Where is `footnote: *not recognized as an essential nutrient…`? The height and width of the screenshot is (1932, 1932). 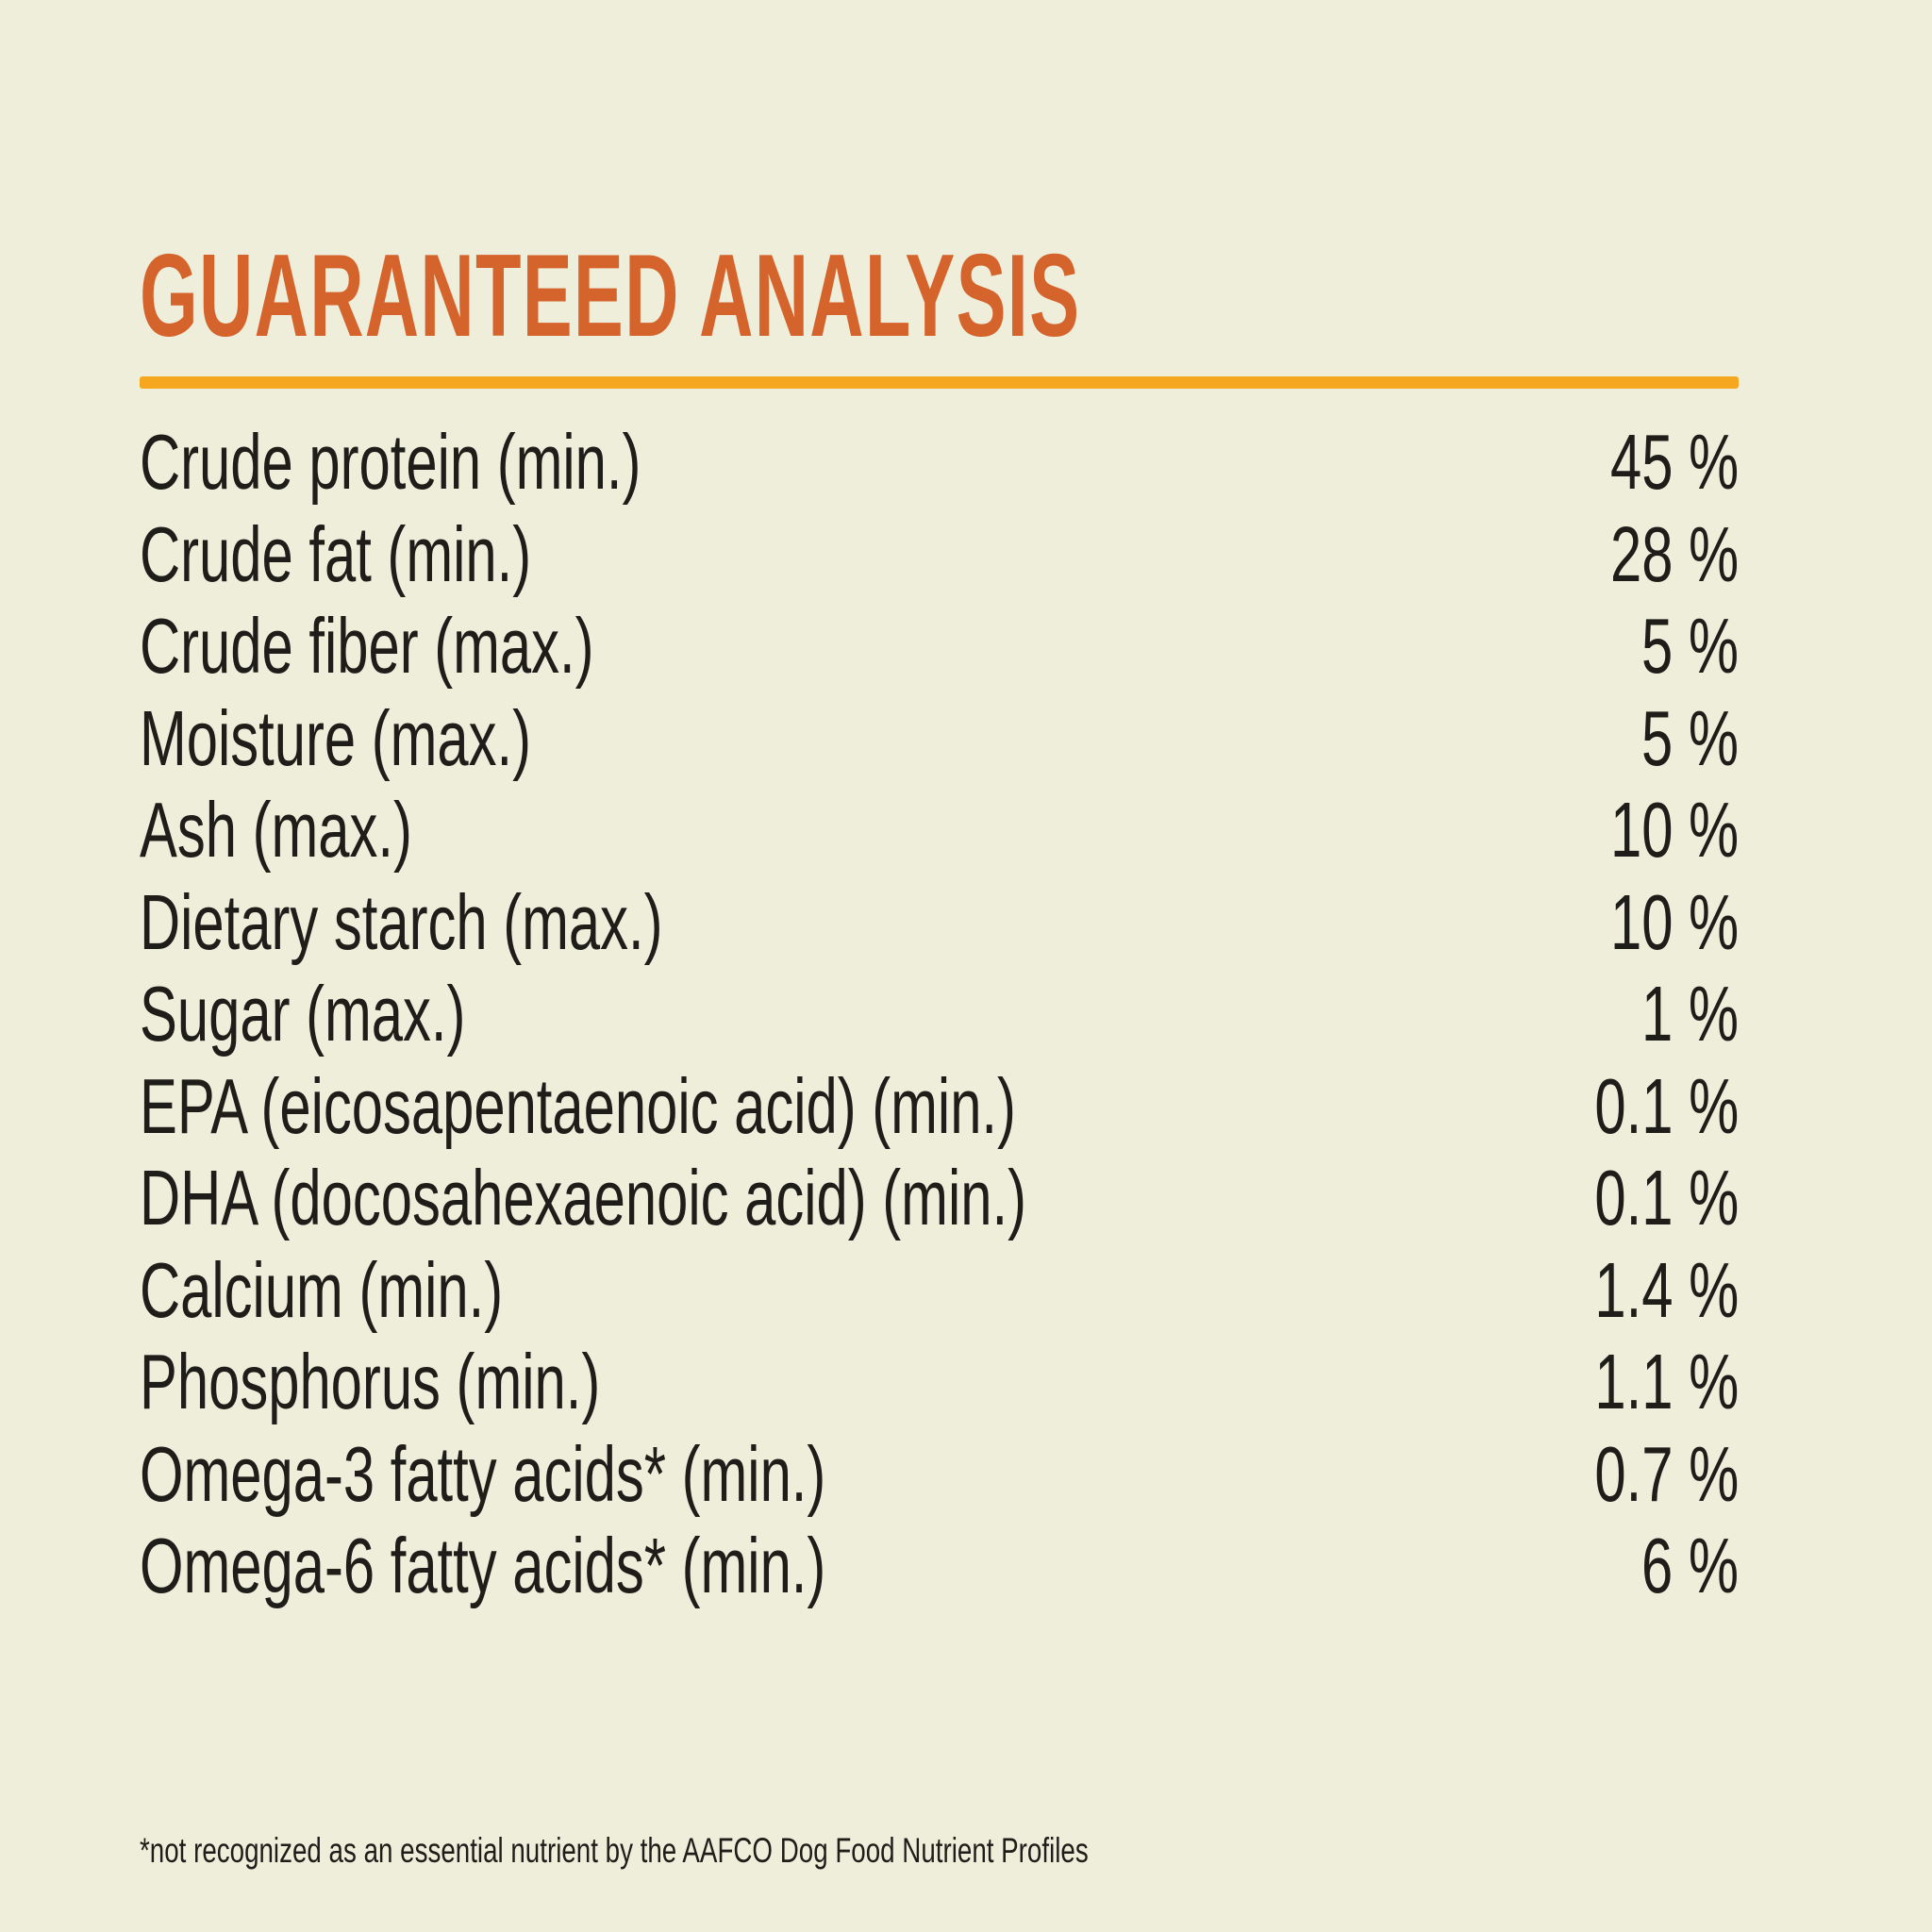 footnote: *not recognized as an essential nutrient… is located at coordinates (615, 1851).